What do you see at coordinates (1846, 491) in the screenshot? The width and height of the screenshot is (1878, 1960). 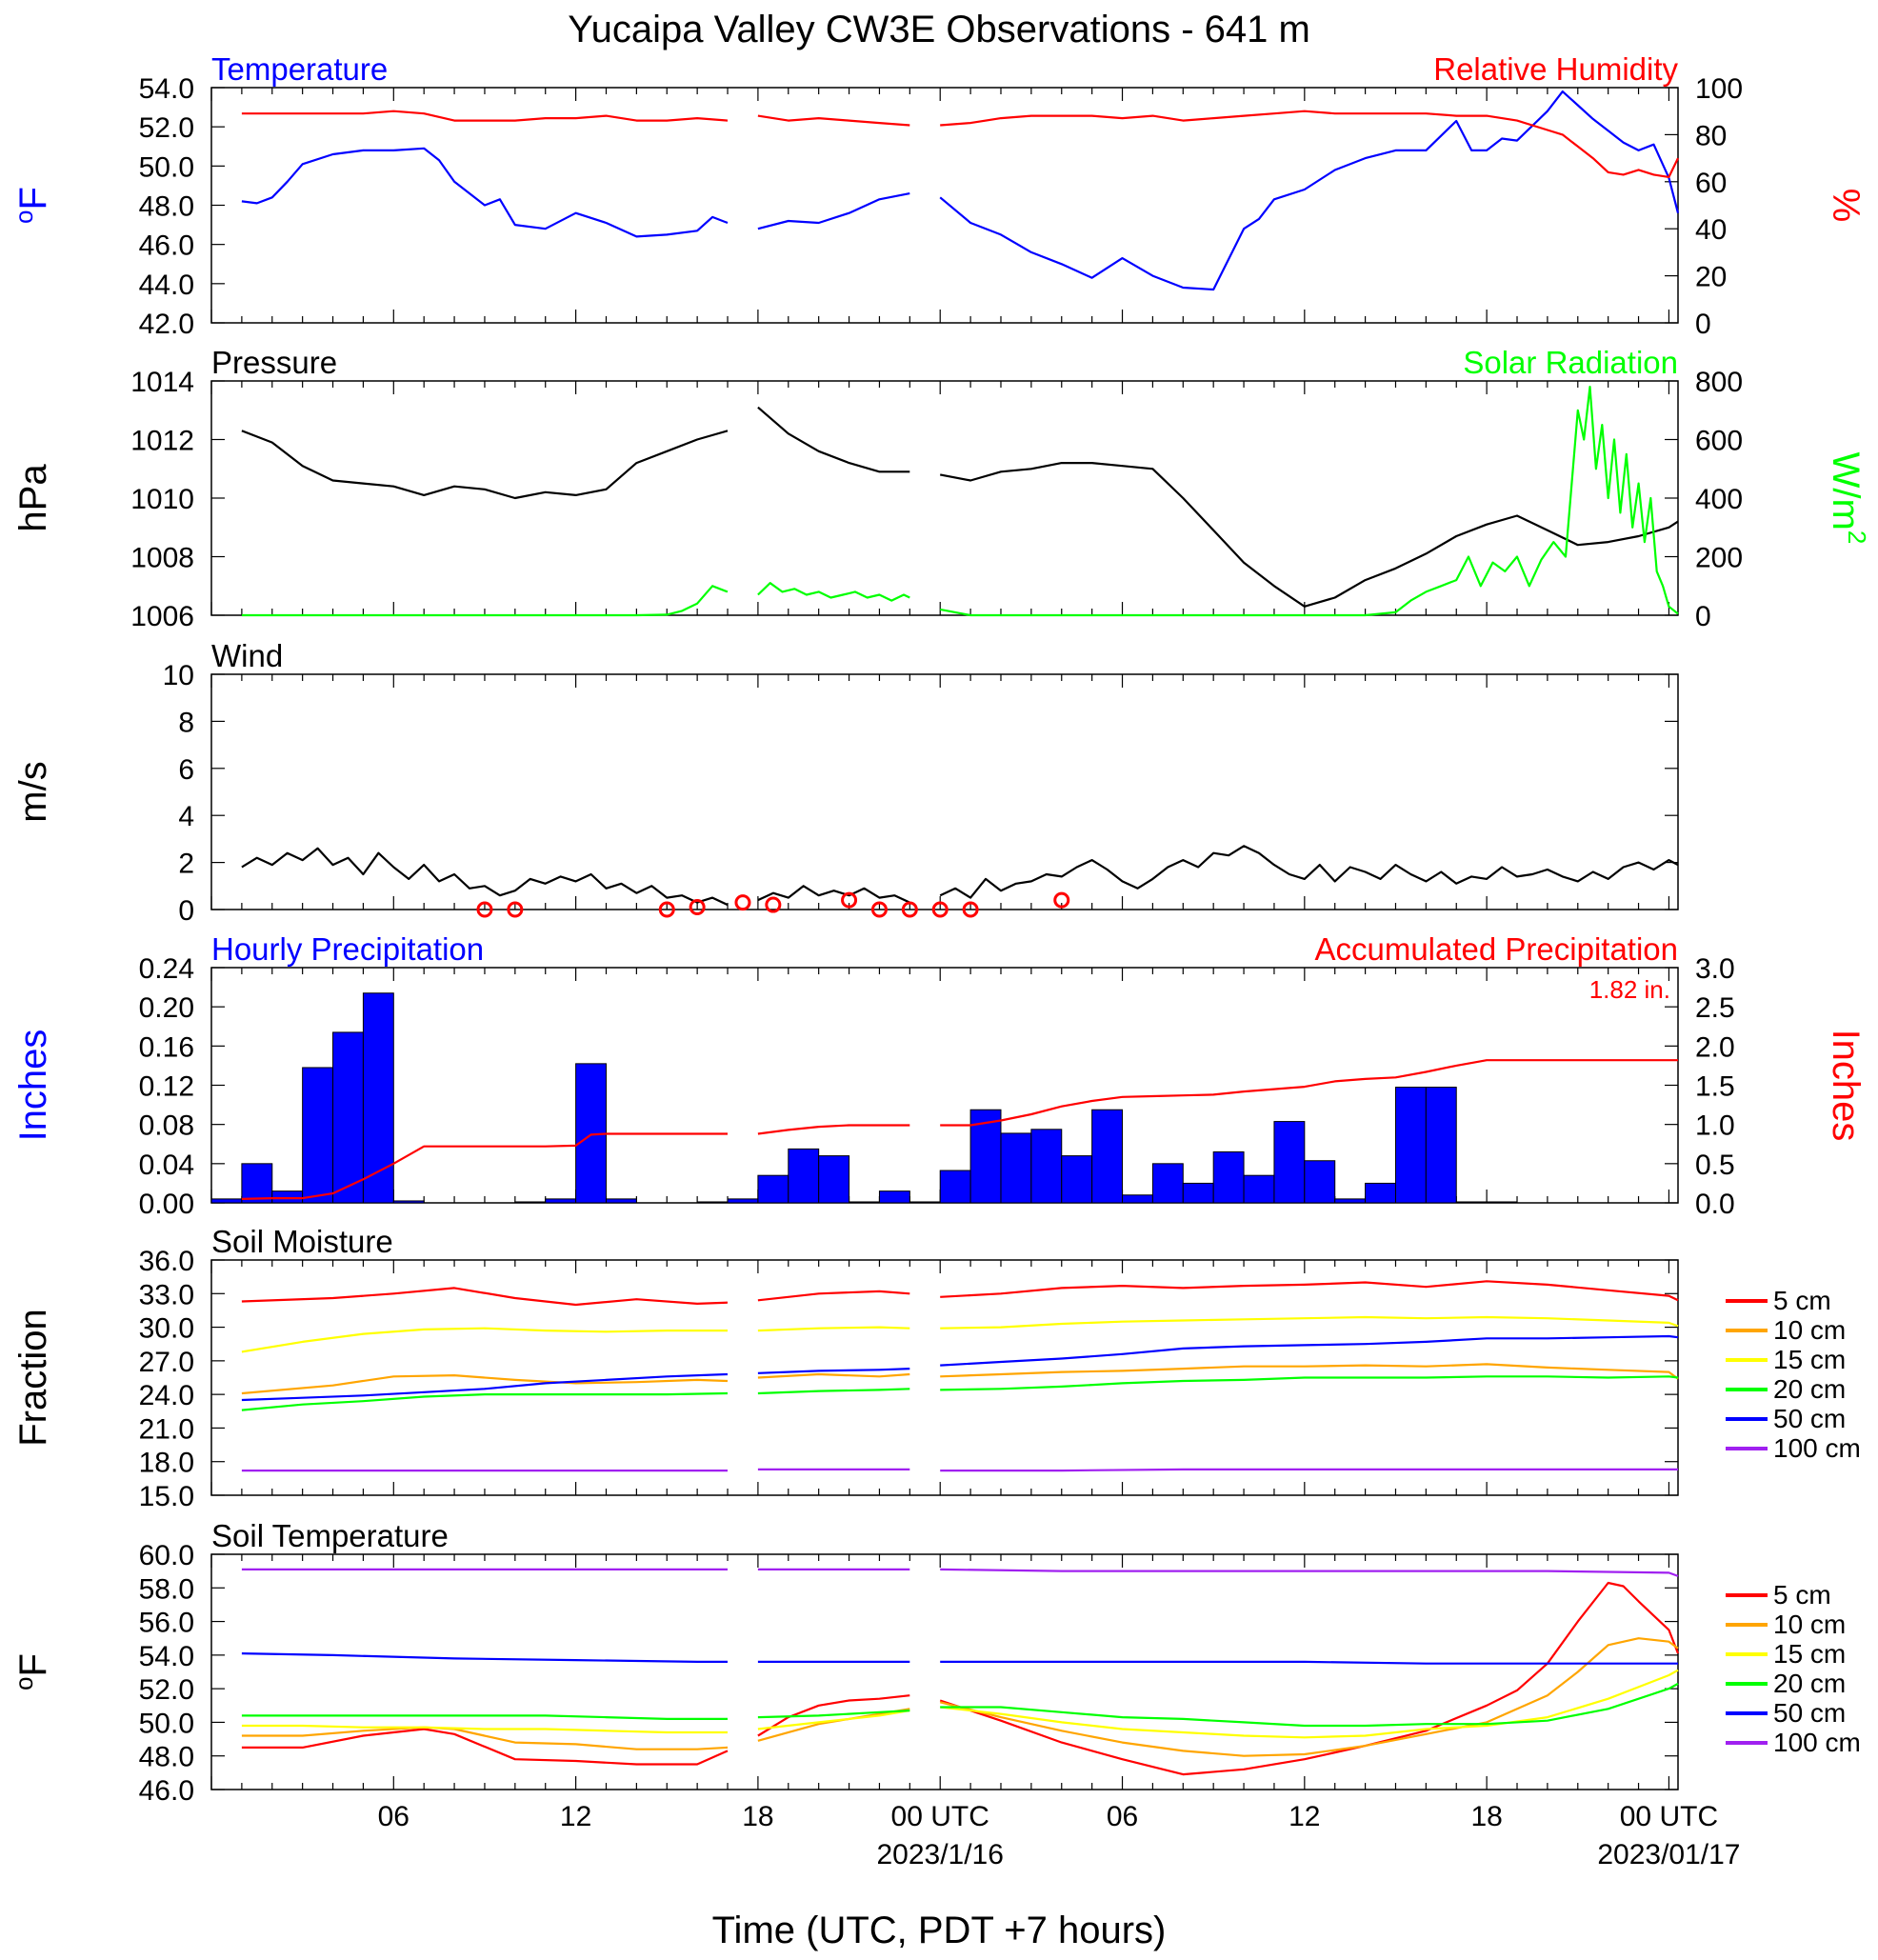 I see `unit-w-m: W/m` at bounding box center [1846, 491].